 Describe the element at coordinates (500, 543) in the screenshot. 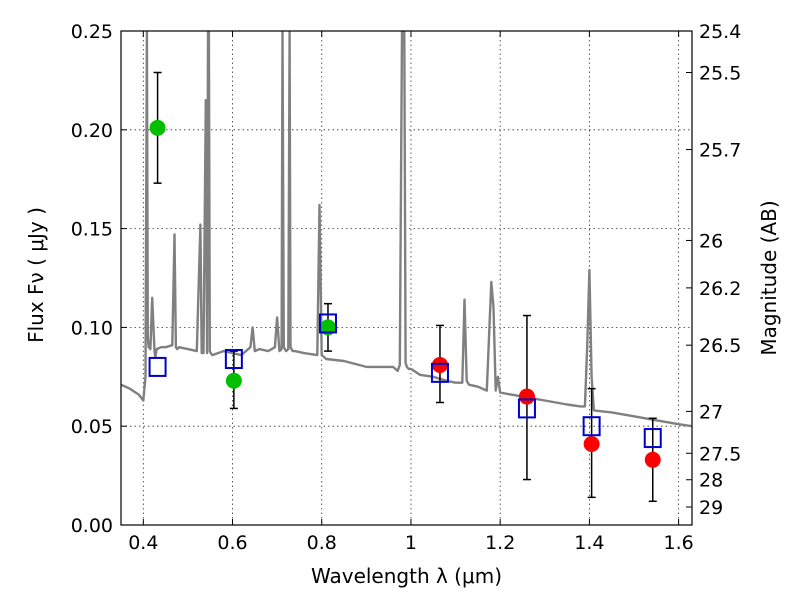

I see `x-tick-label: 1.2` at that location.